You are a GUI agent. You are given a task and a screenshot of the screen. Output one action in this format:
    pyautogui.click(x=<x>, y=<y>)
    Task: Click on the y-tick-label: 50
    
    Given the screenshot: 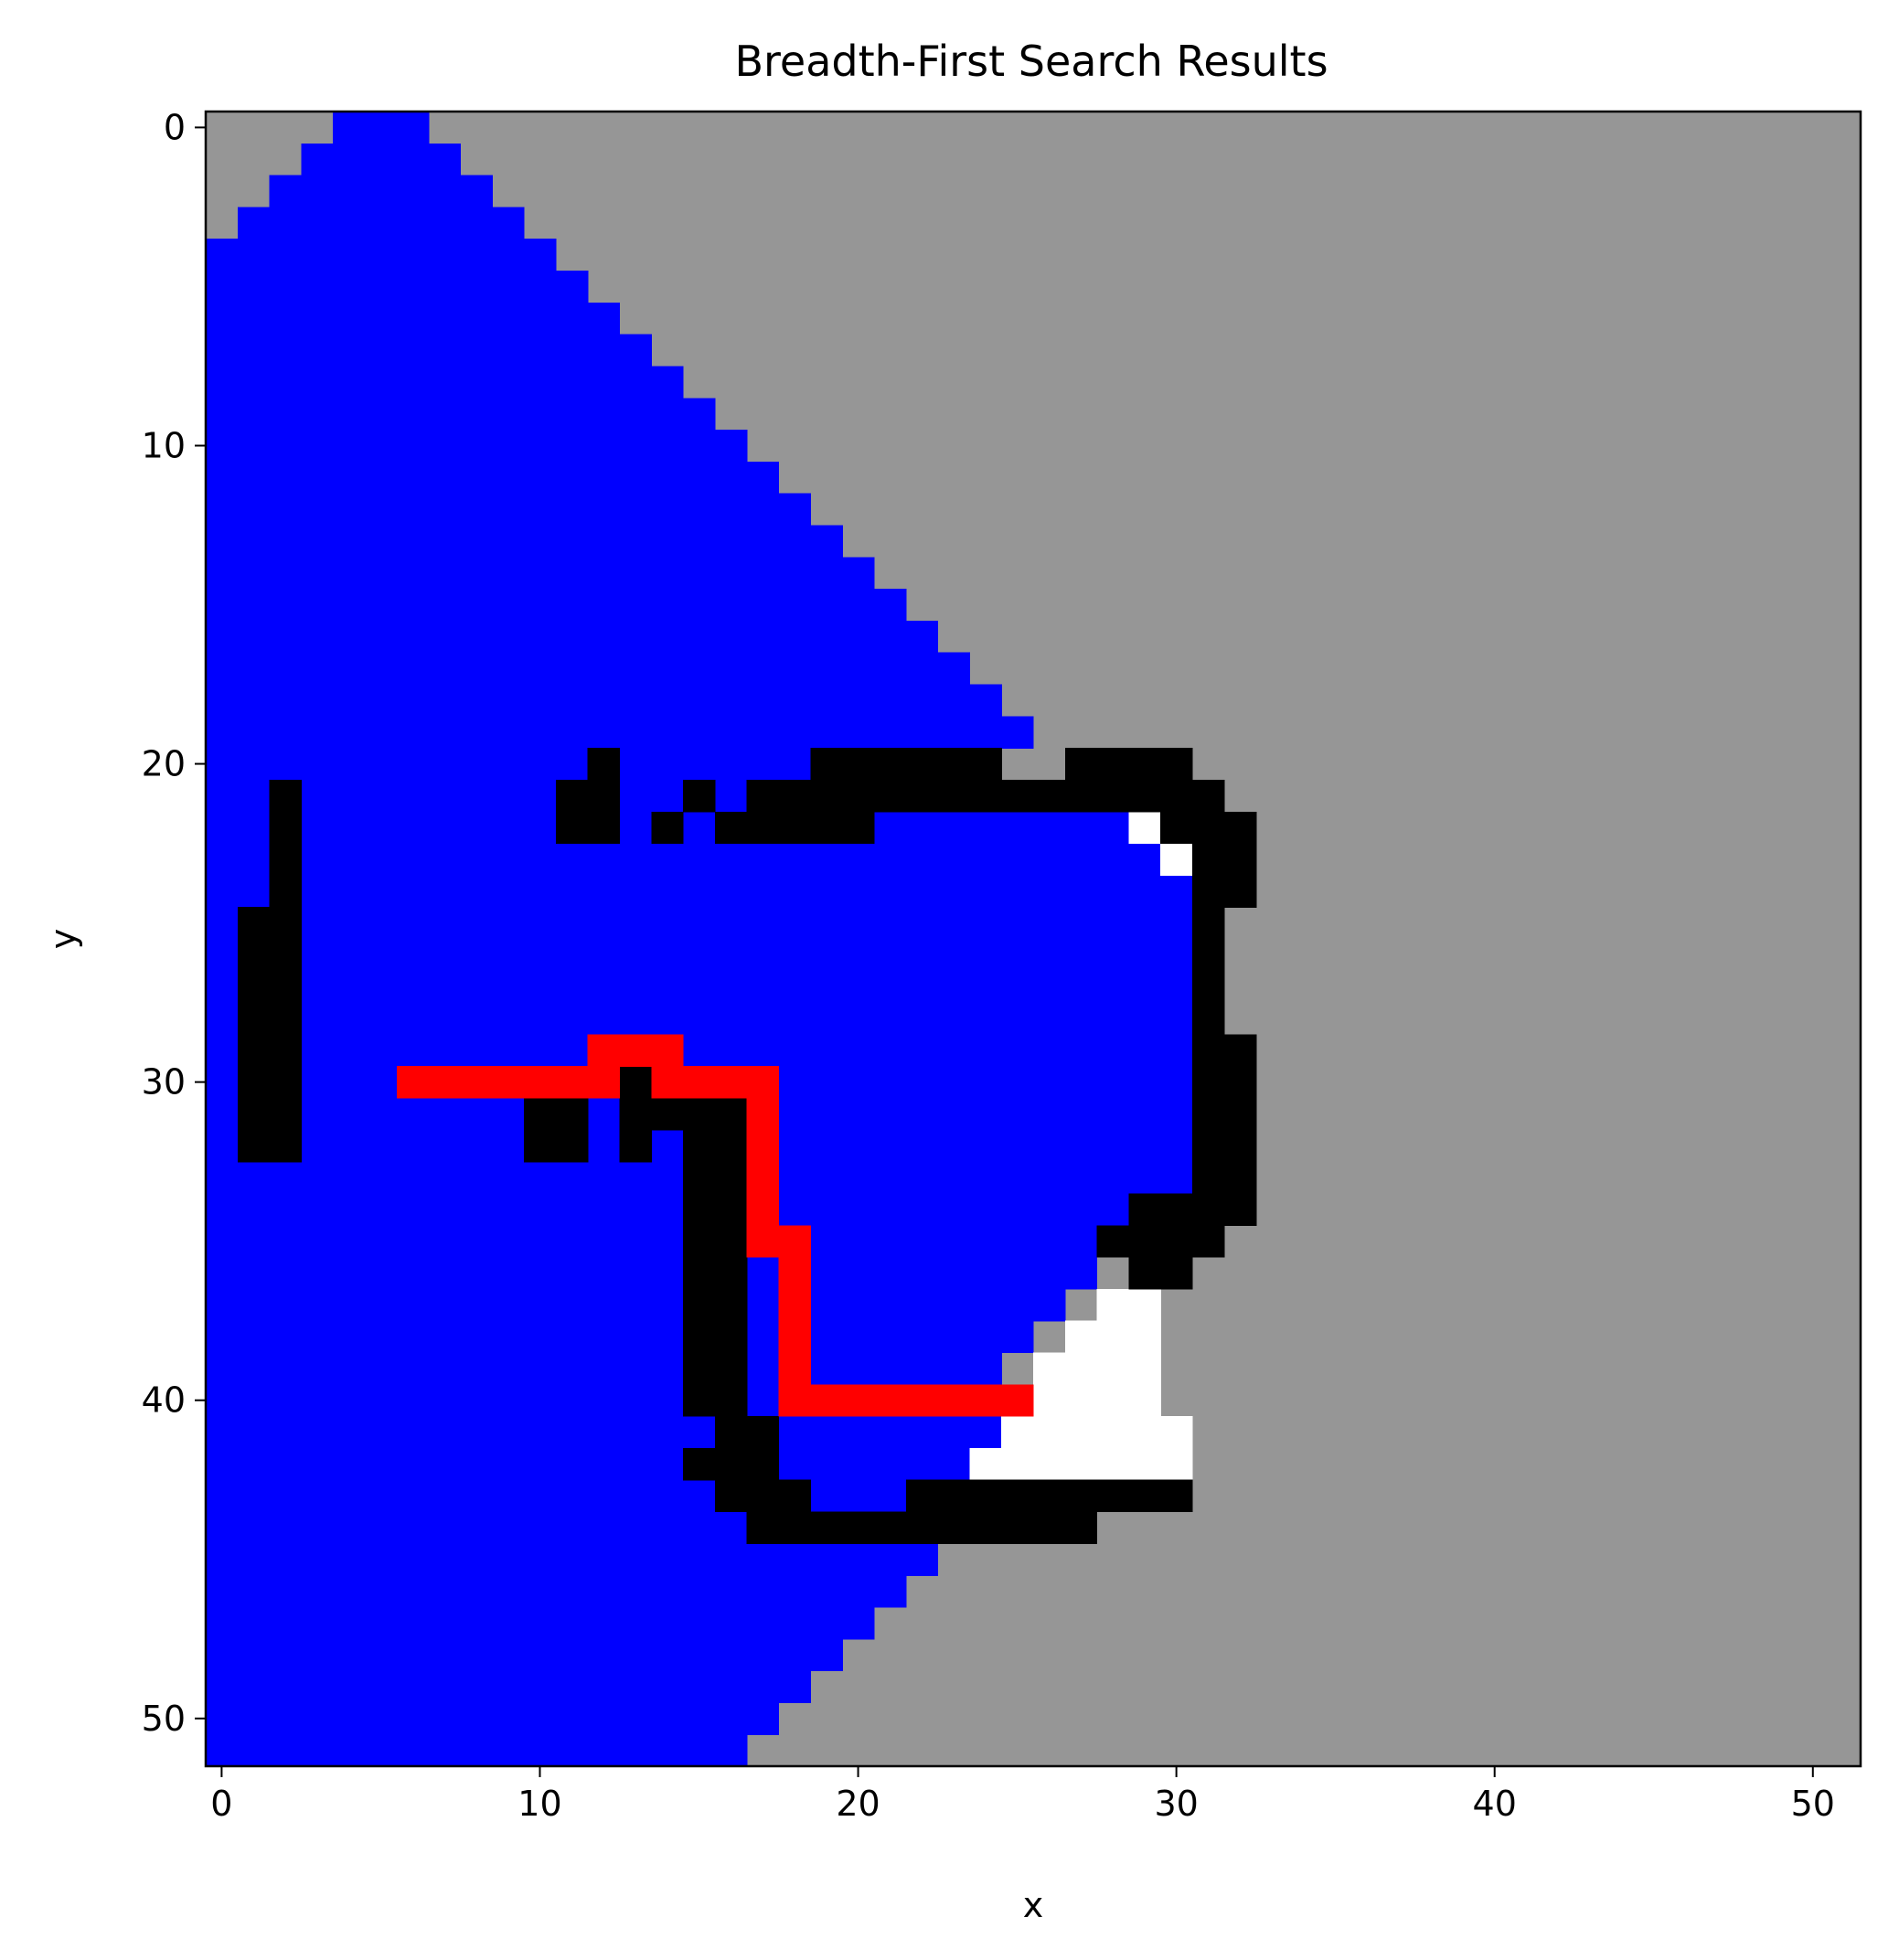 What is the action you would take?
    pyautogui.click(x=164, y=1719)
    